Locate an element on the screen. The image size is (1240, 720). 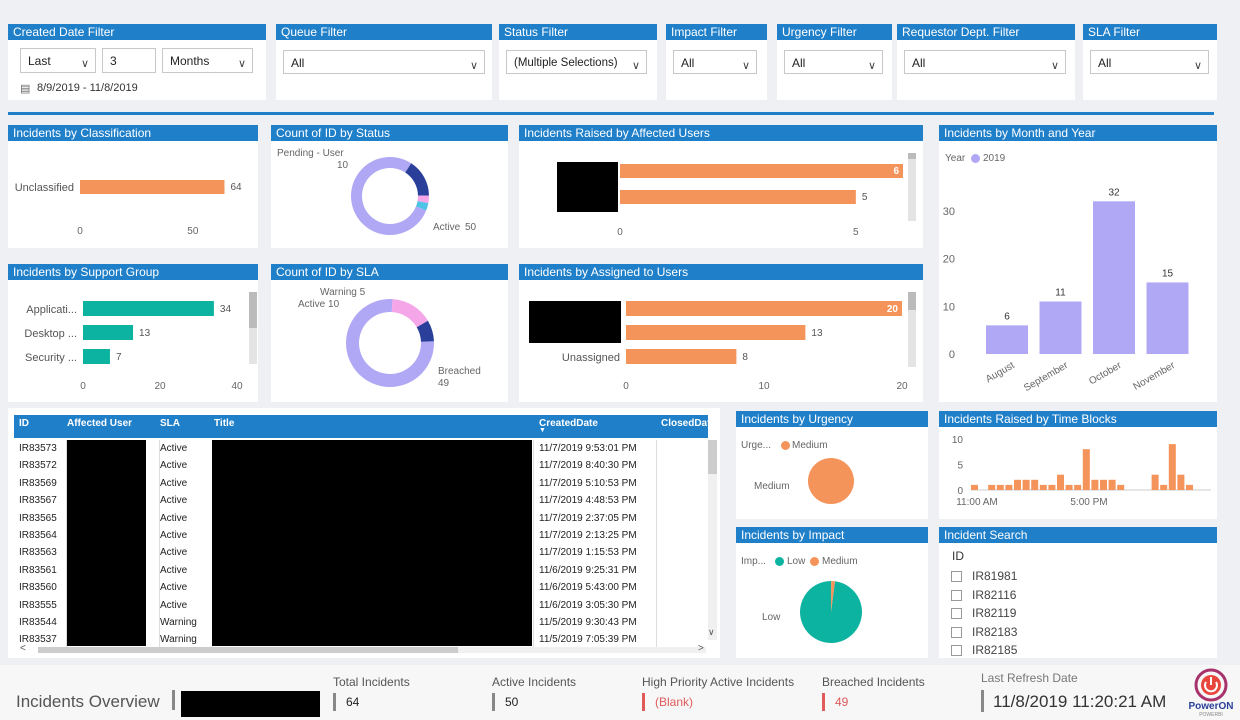
chart-title: Incidents by Urgency is located at coordinates (832, 419).